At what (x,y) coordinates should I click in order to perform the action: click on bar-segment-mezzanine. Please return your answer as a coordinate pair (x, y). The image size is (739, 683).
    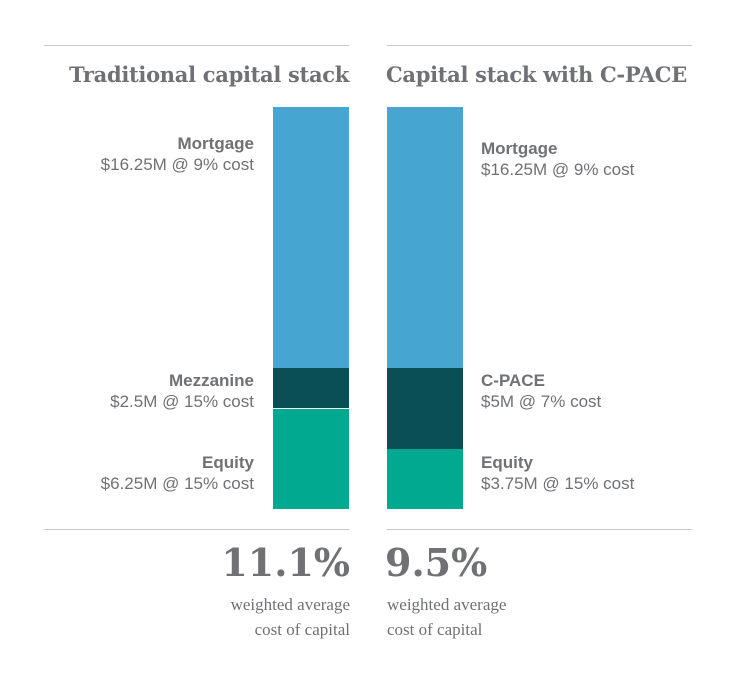
    Looking at the image, I should click on (311, 388).